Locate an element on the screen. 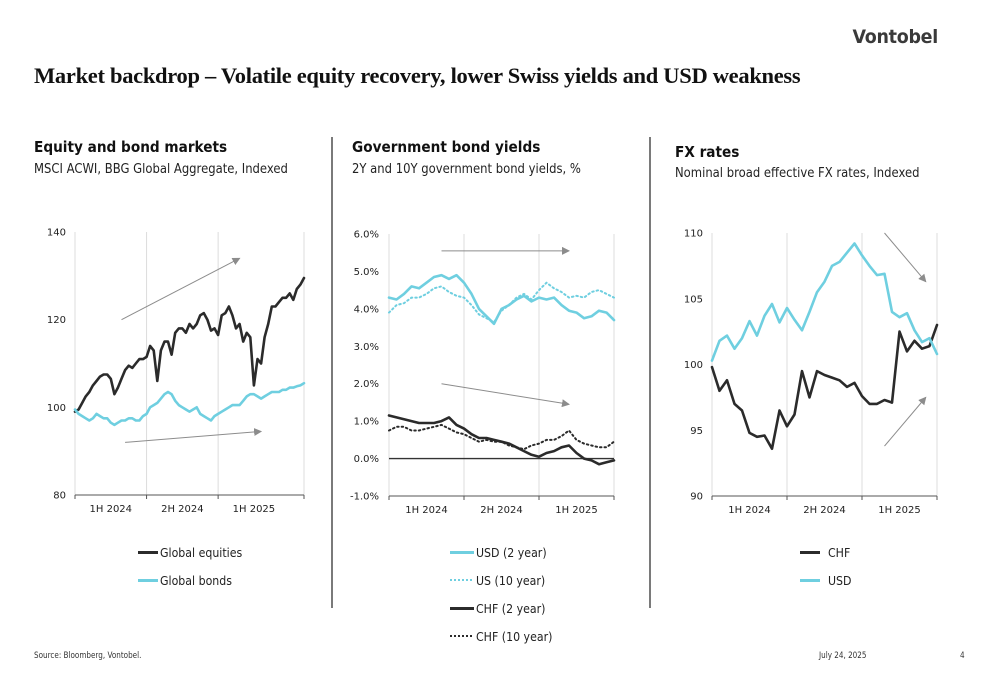  y-tick-label: 3.0% is located at coordinates (366, 347).